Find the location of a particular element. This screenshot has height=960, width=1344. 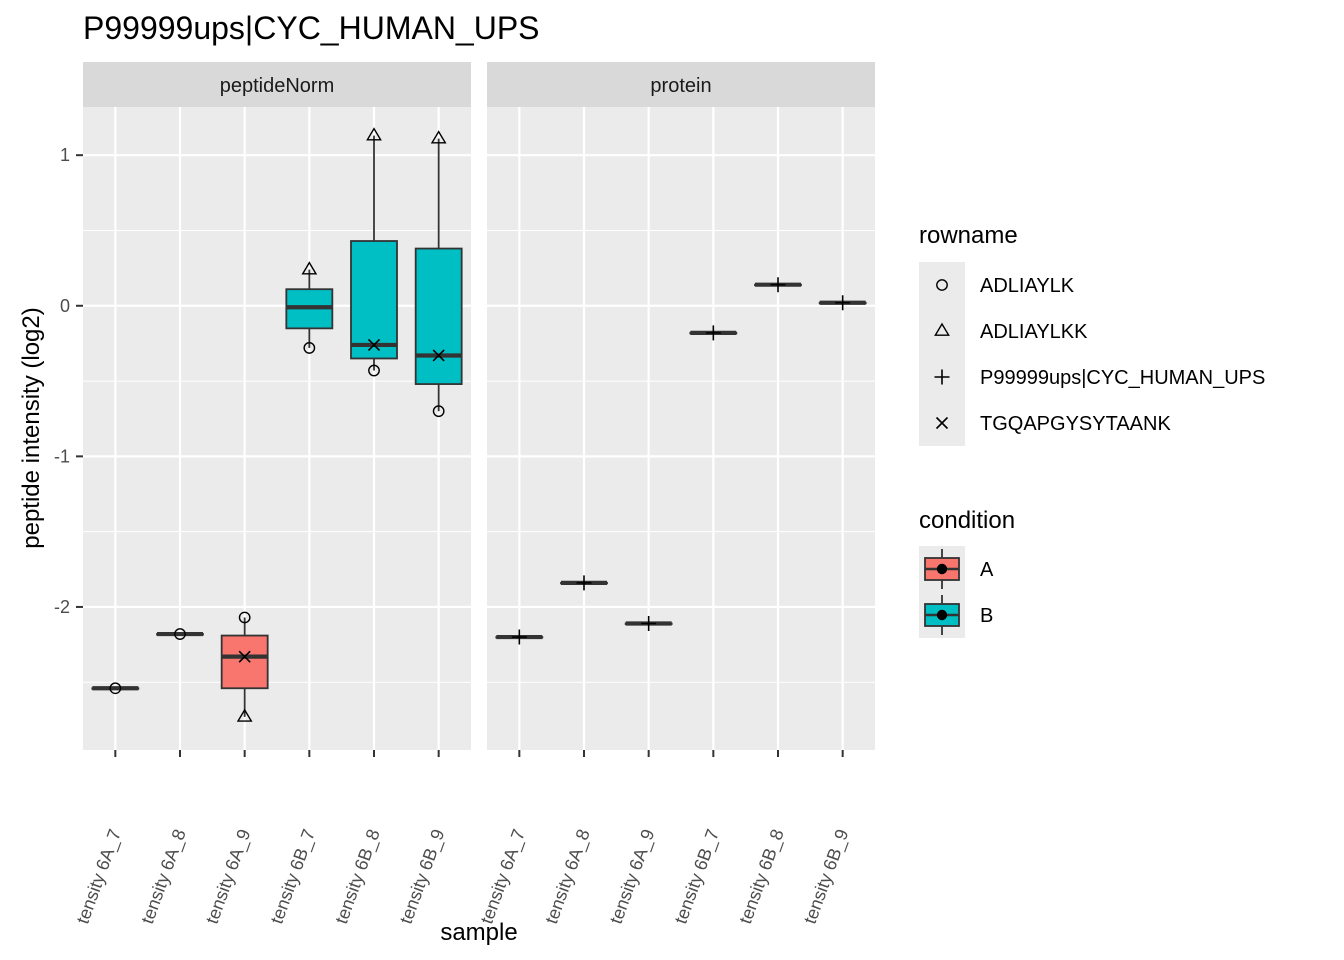

legend-label: ADLIAYLKK is located at coordinates (1034, 332).